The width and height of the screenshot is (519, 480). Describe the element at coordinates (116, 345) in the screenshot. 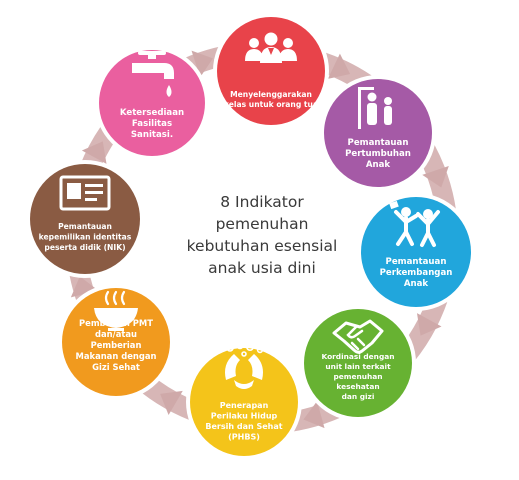

I see `node-label-line: Pemberian` at that location.